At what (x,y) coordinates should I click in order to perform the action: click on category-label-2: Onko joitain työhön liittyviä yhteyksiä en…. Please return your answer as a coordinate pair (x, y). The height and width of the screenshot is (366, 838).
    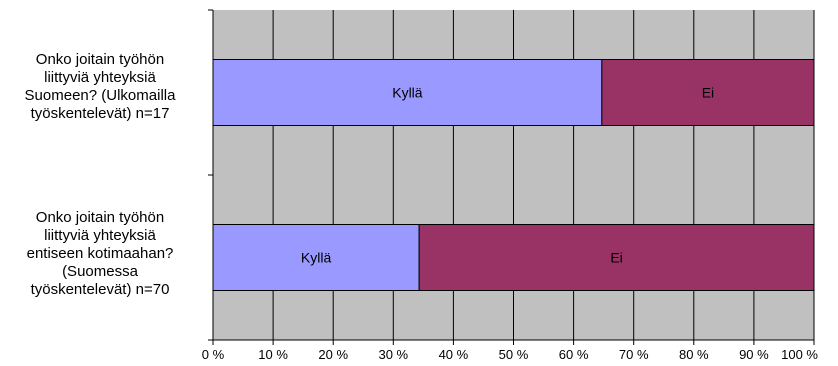
    Looking at the image, I should click on (100, 254).